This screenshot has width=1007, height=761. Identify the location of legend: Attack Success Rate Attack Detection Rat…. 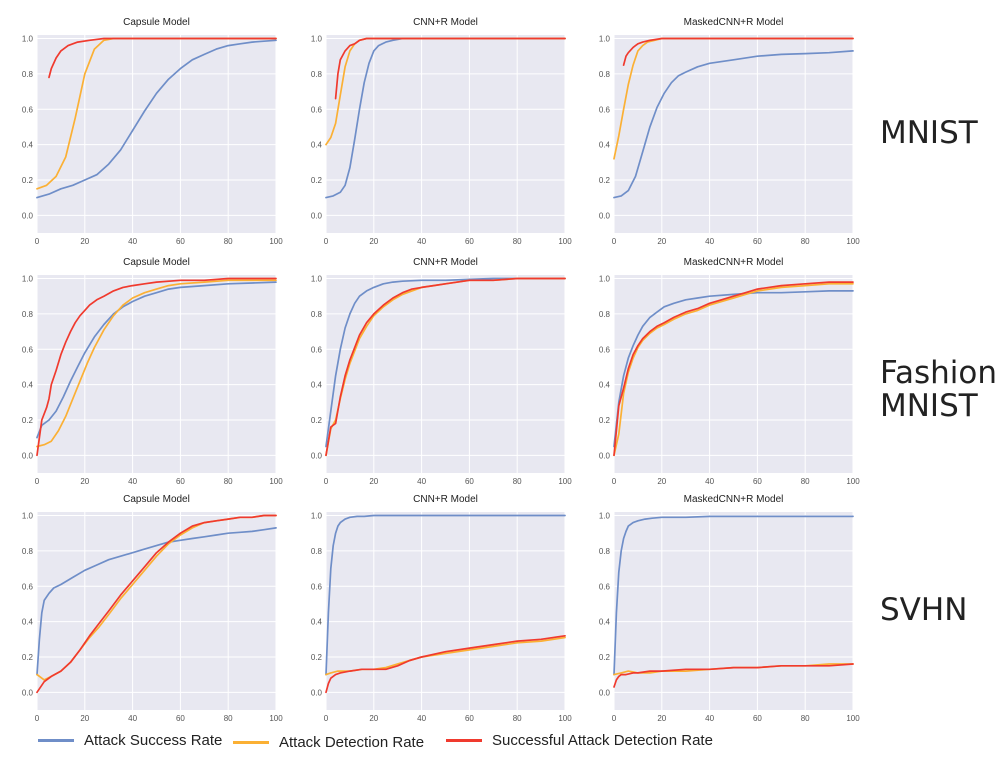
(503, 741).